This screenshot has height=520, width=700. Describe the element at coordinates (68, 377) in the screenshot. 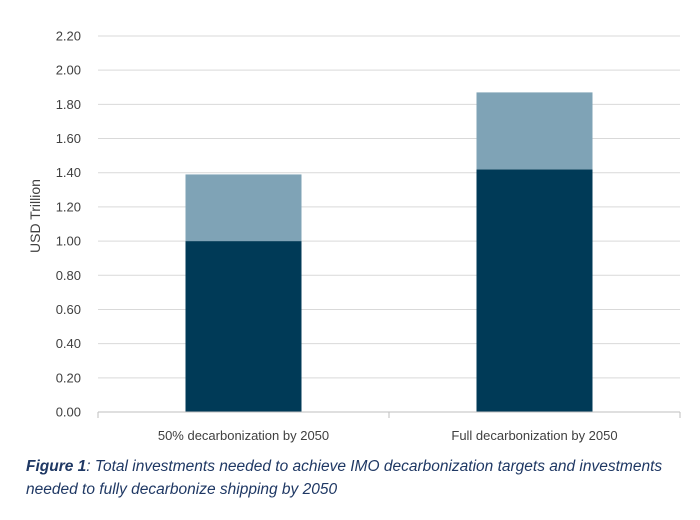

I see `y-tick-label: 0.20` at that location.